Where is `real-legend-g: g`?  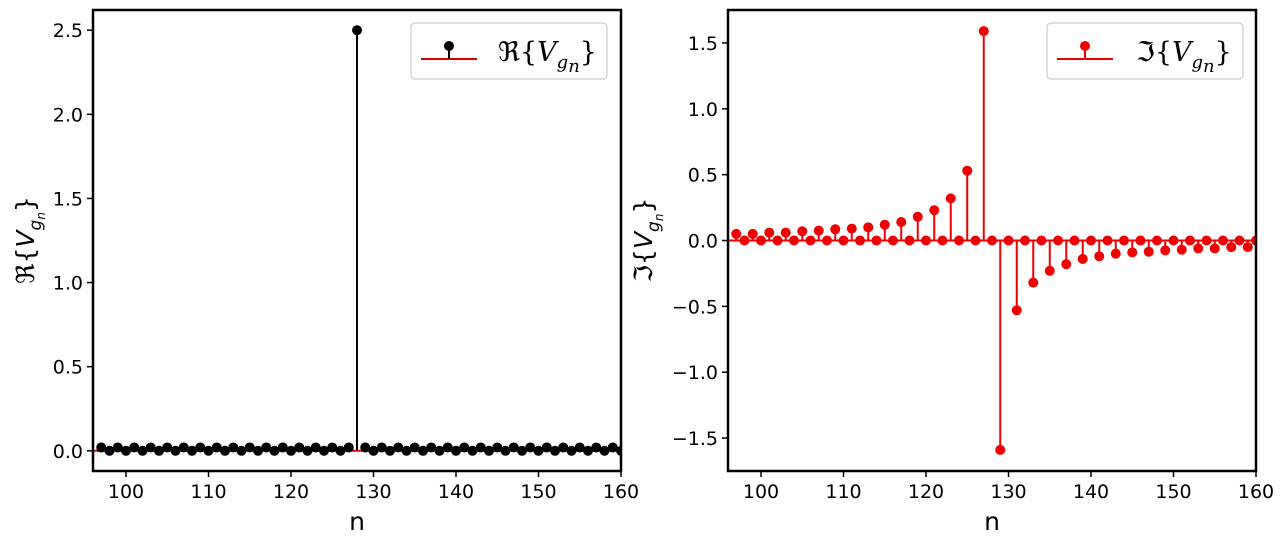
real-legend-g: g is located at coordinates (563, 62).